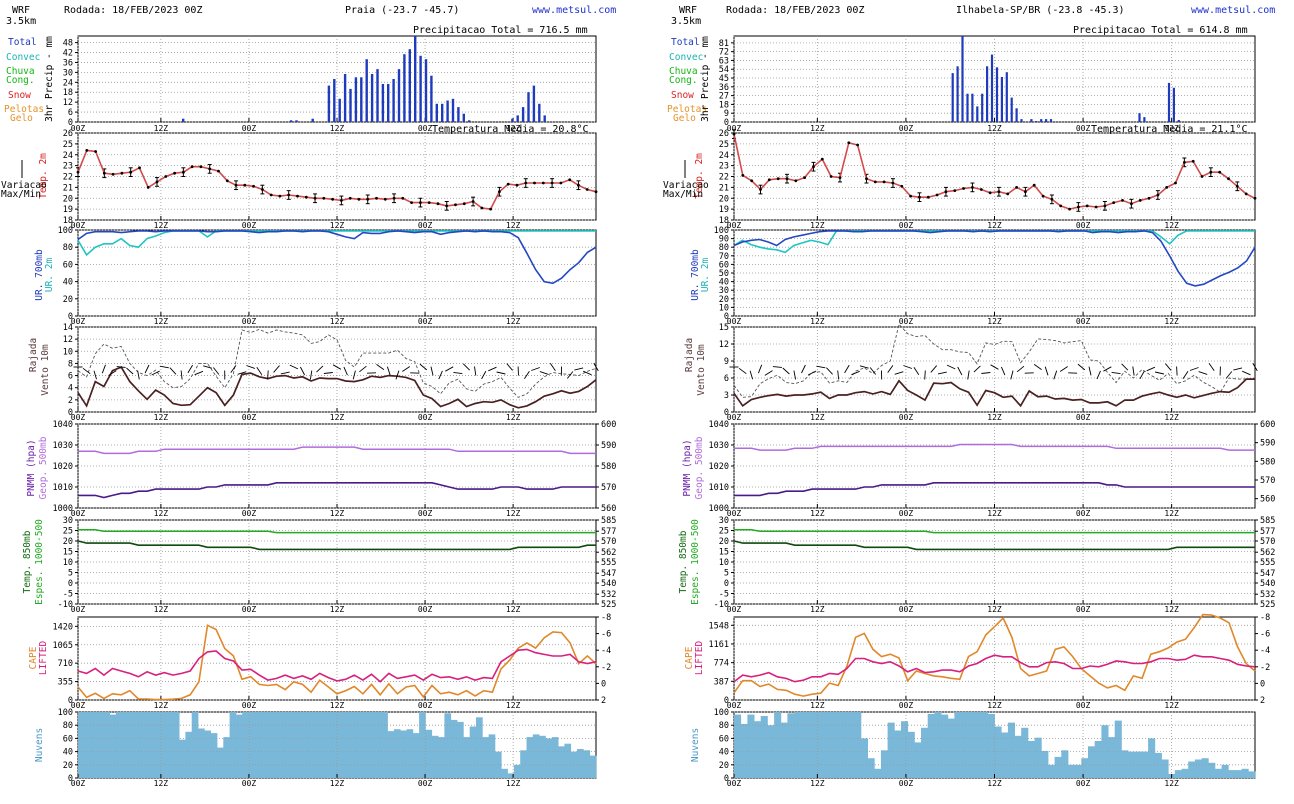 This screenshot has height=804, width=1294. Describe the element at coordinates (22, 42) in the screenshot. I see `legend-total: Total` at that location.